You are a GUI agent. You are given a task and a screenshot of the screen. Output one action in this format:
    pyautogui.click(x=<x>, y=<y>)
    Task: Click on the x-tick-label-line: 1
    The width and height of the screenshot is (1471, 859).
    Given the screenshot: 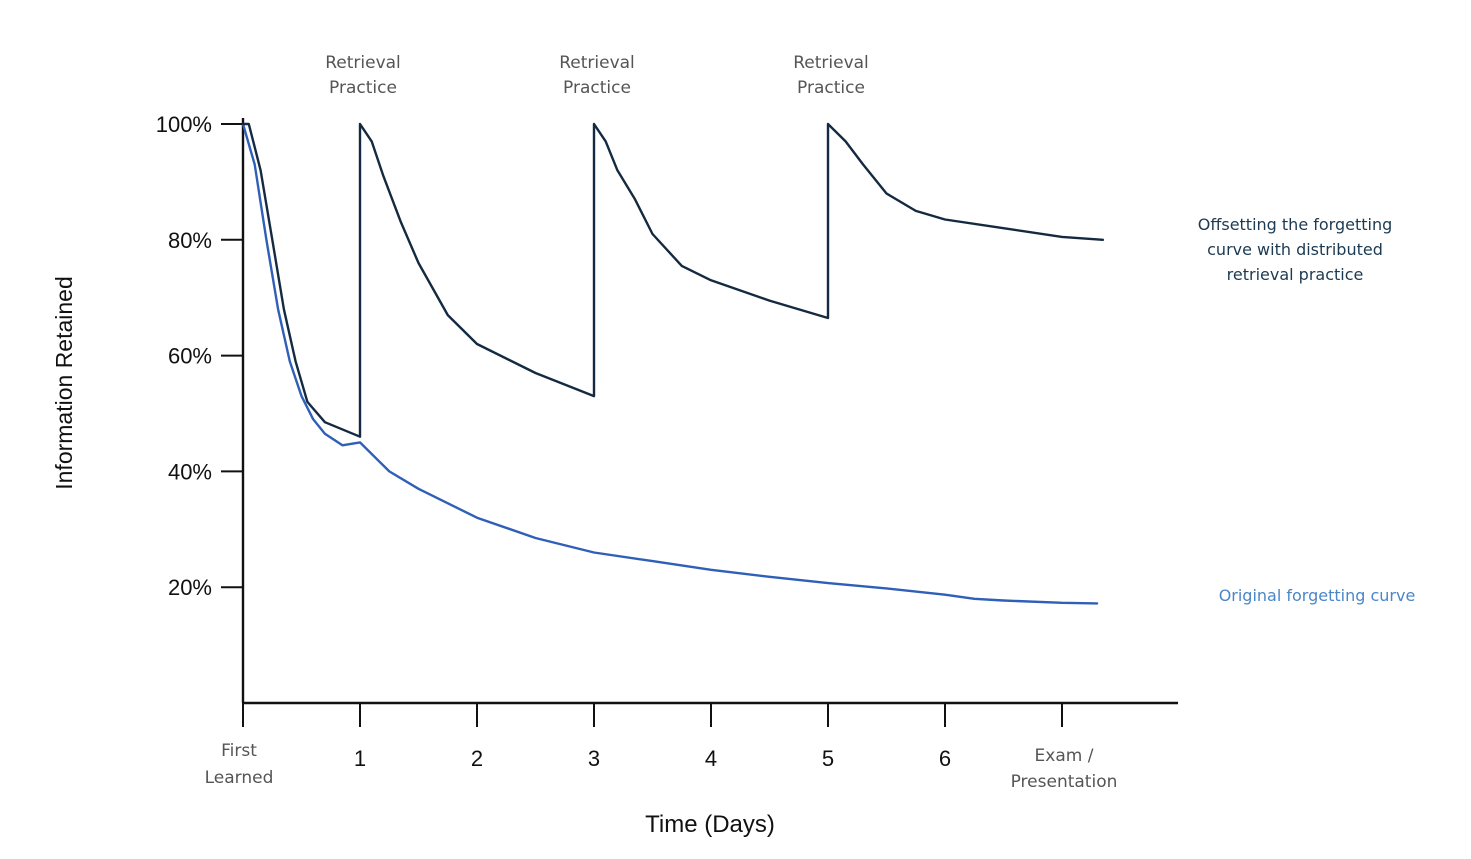 What is the action you would take?
    pyautogui.click(x=360, y=758)
    